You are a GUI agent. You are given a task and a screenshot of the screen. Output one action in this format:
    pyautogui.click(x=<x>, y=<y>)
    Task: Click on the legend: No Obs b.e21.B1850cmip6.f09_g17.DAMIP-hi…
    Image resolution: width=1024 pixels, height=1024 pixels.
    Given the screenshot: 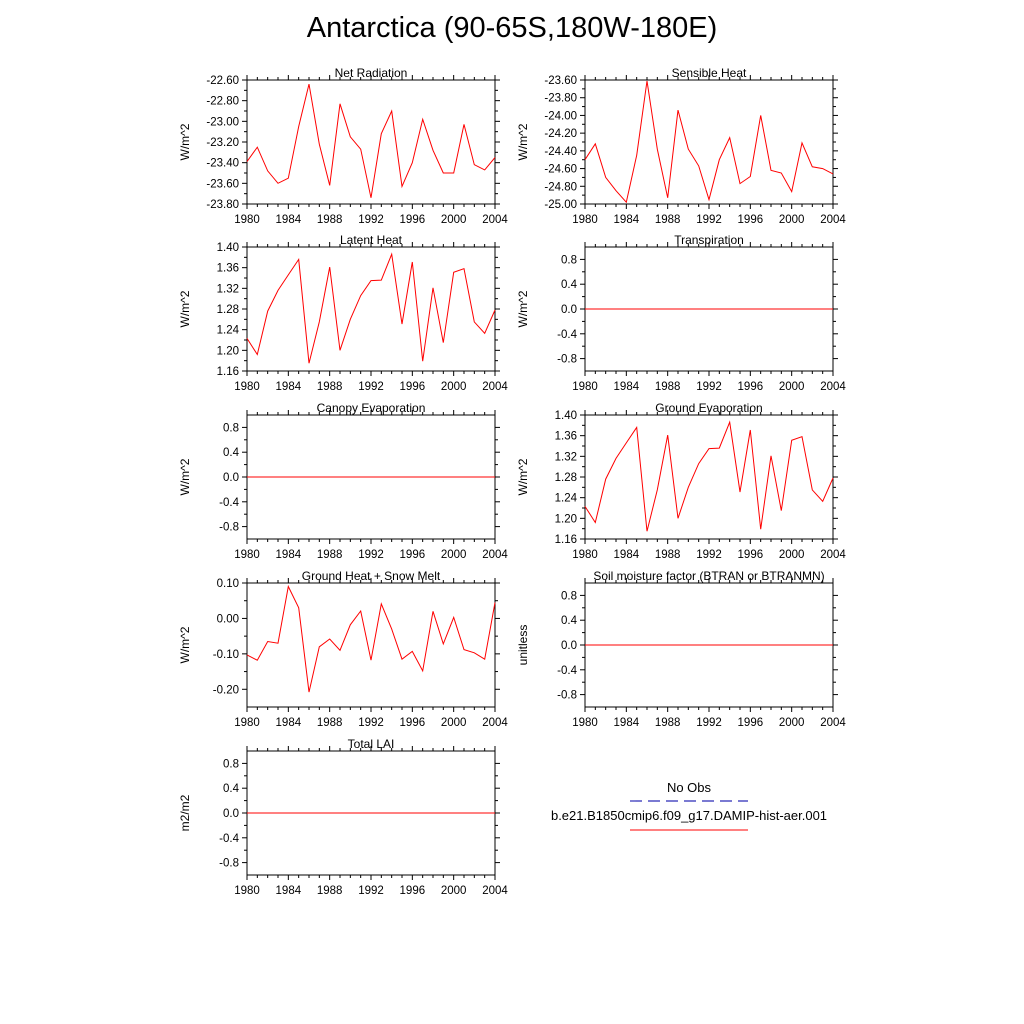 What is the action you would take?
    pyautogui.click(x=689, y=805)
    